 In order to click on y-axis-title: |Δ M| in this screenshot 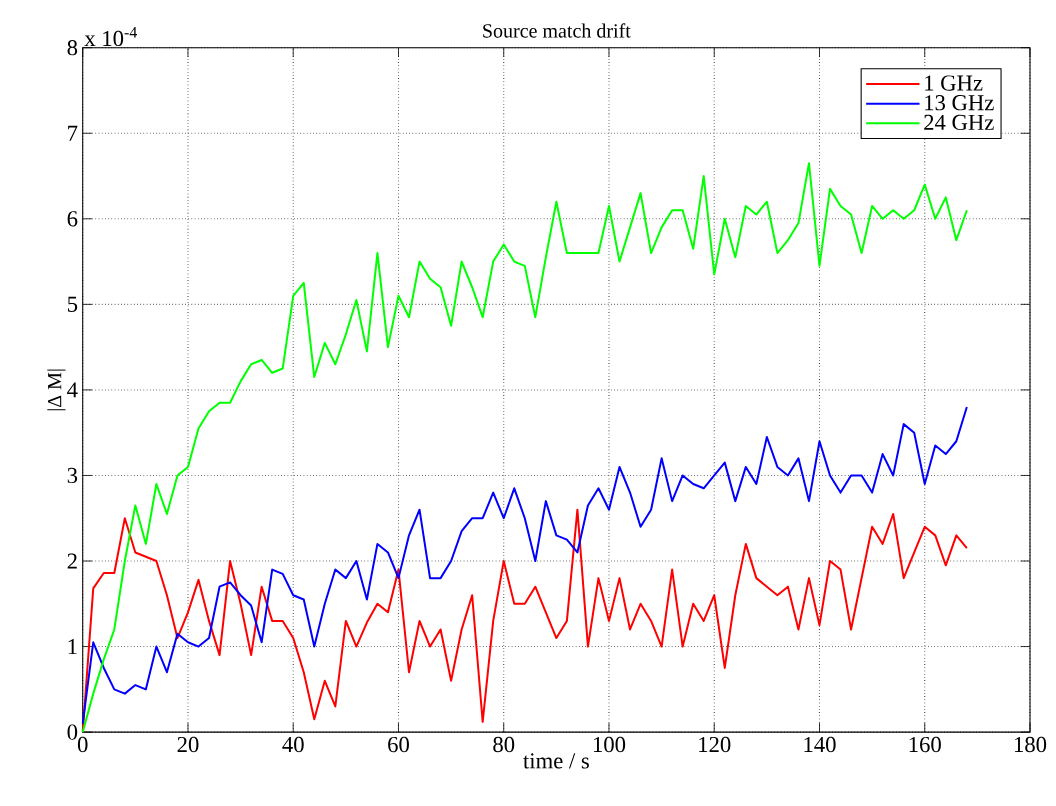, I will do `click(56, 390)`.